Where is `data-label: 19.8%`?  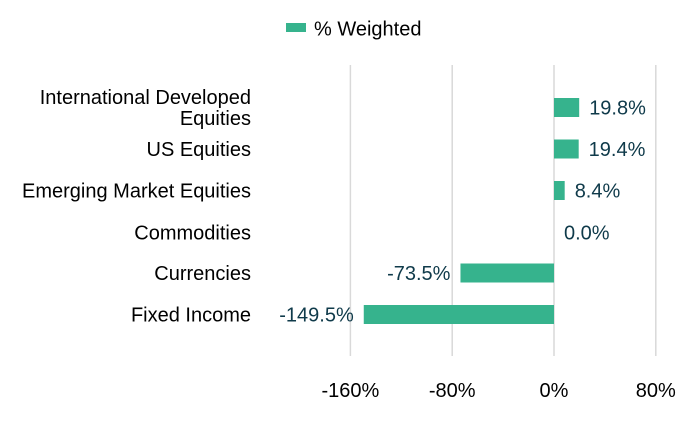
data-label: 19.8% is located at coordinates (617, 109).